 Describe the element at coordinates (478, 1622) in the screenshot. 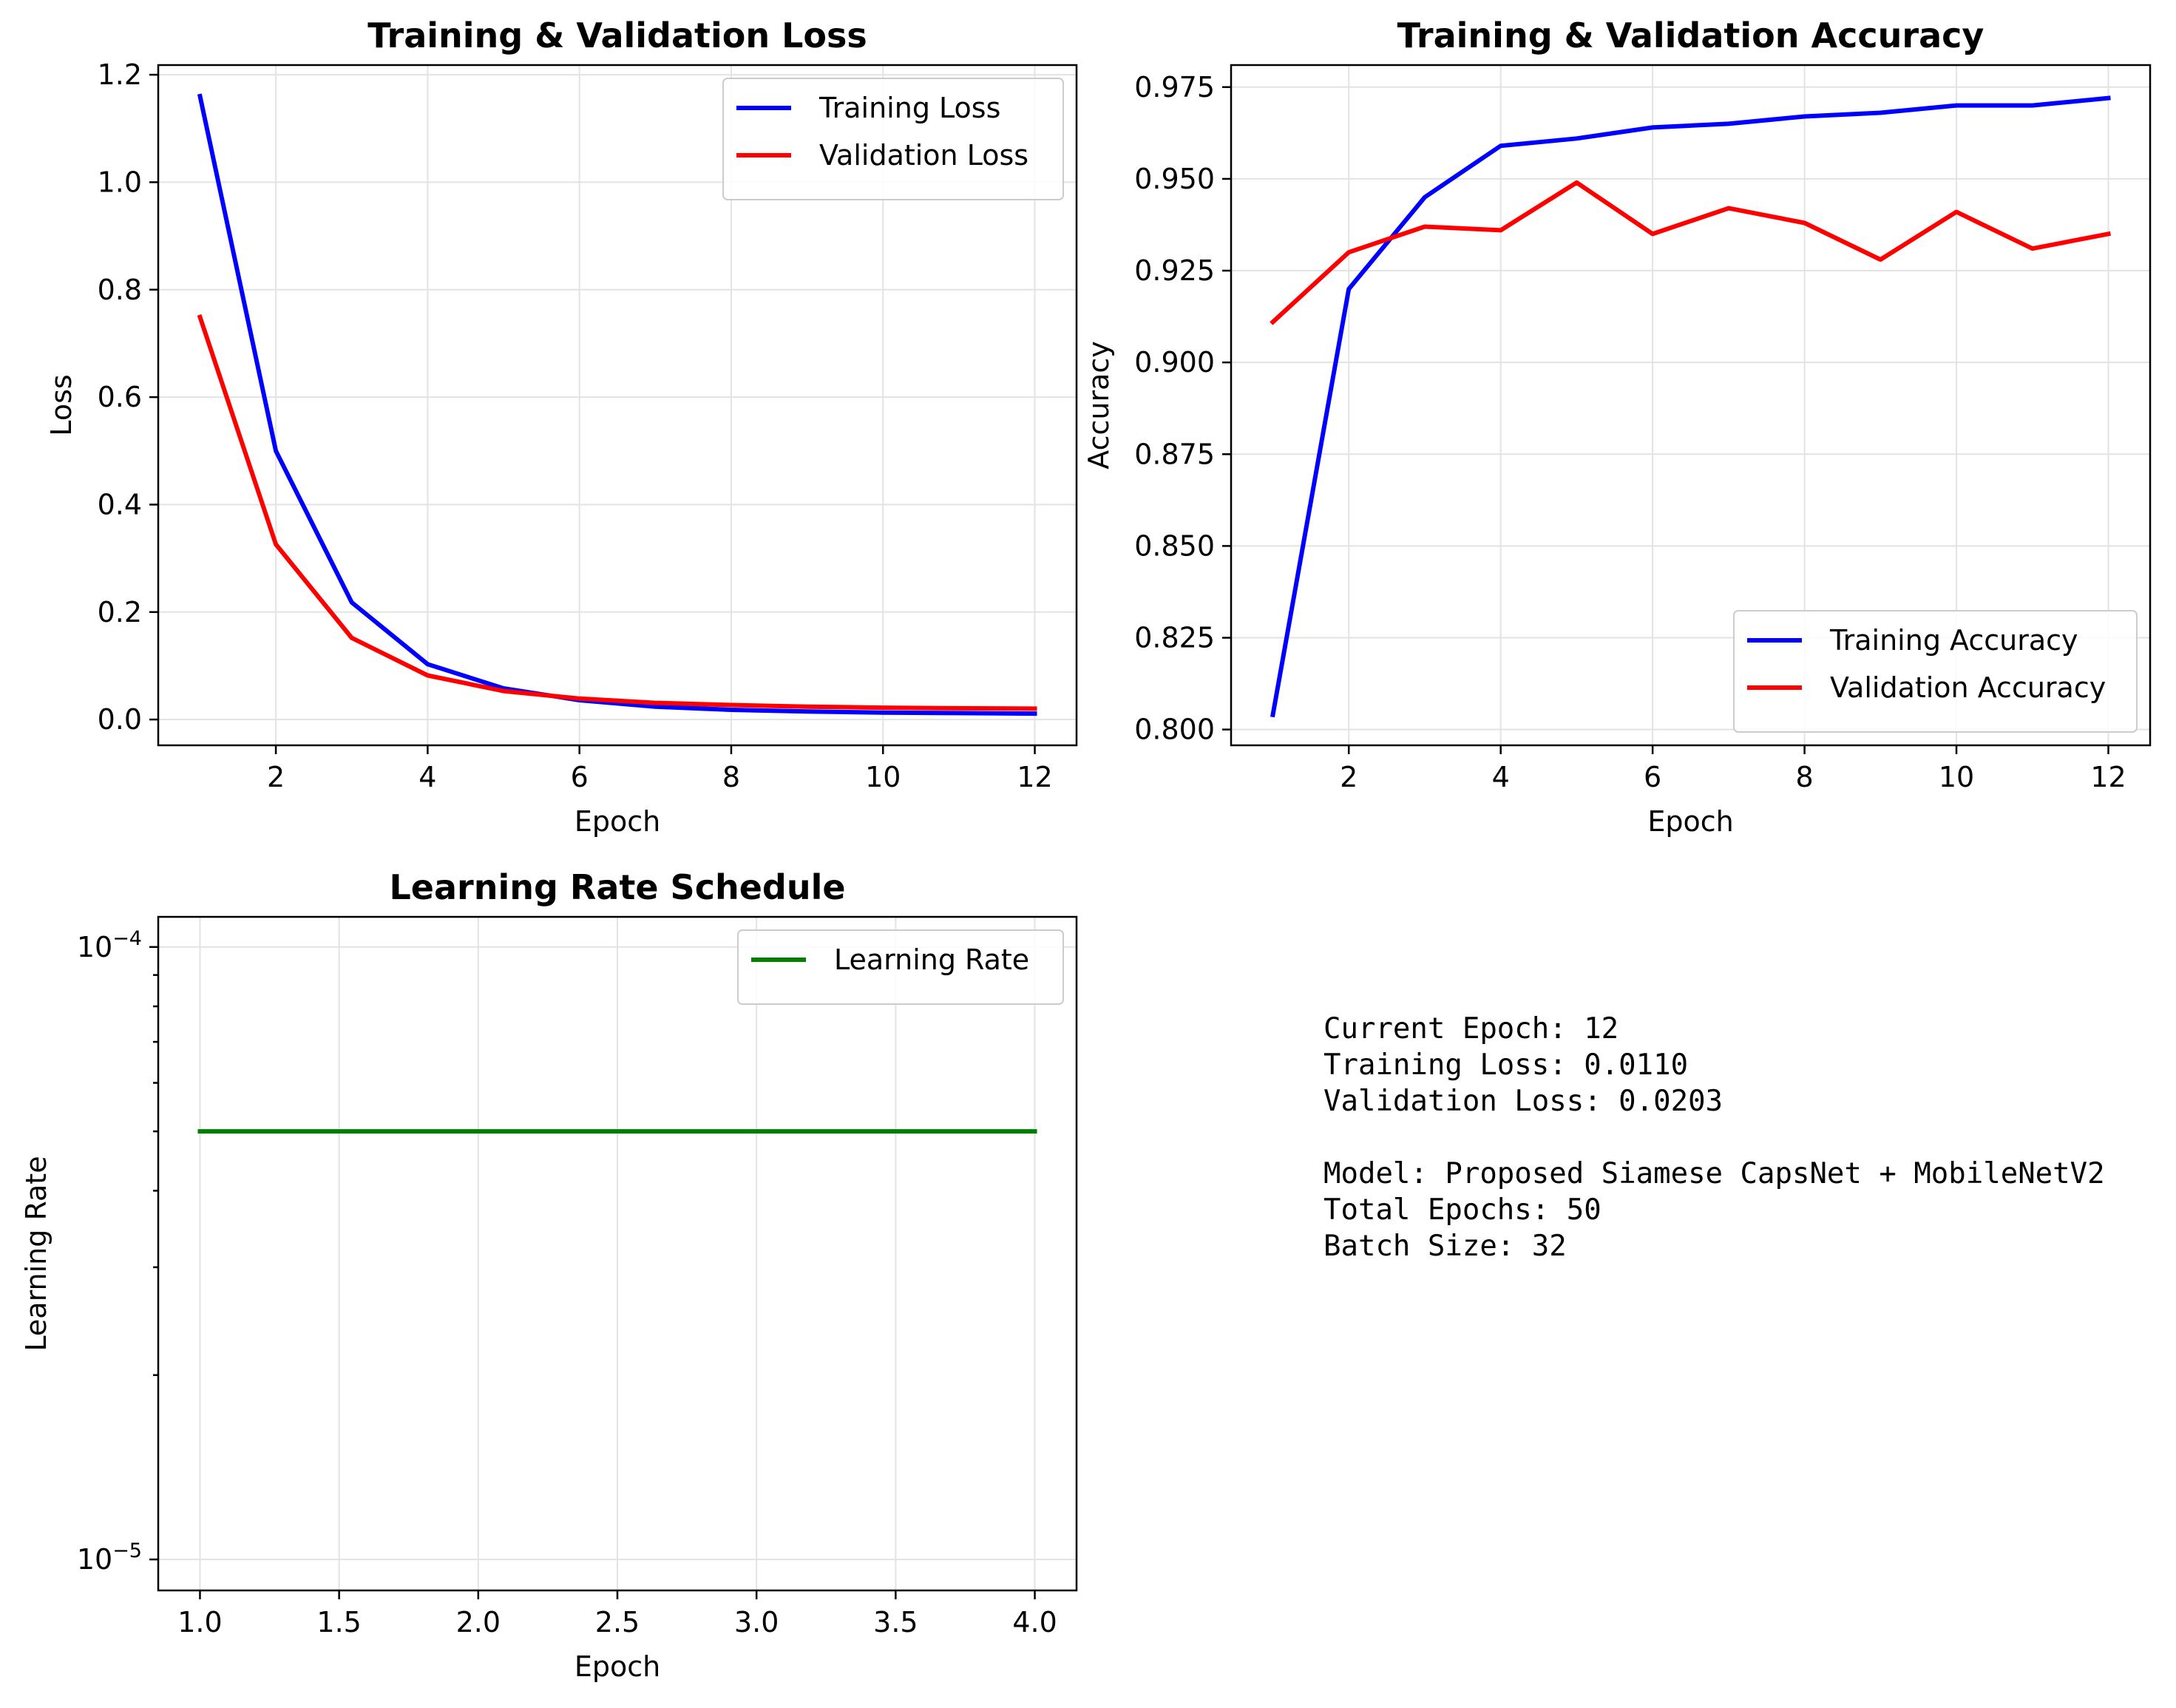

I see `x-tick-label: 2.0` at that location.